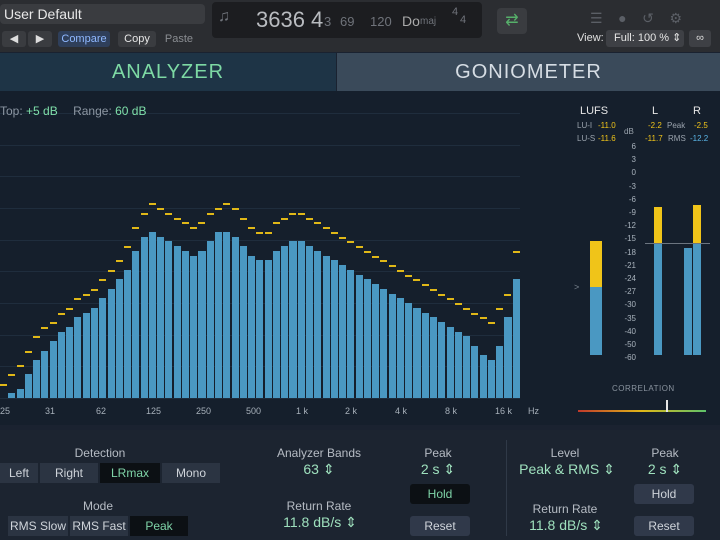  What do you see at coordinates (130, 473) in the screenshot?
I see `det-lrmax: LRmax` at bounding box center [130, 473].